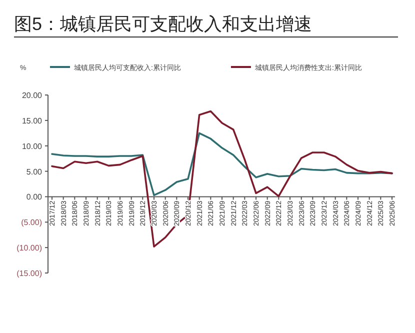  I want to click on y-tick-label: 5.00, so click(34, 171).